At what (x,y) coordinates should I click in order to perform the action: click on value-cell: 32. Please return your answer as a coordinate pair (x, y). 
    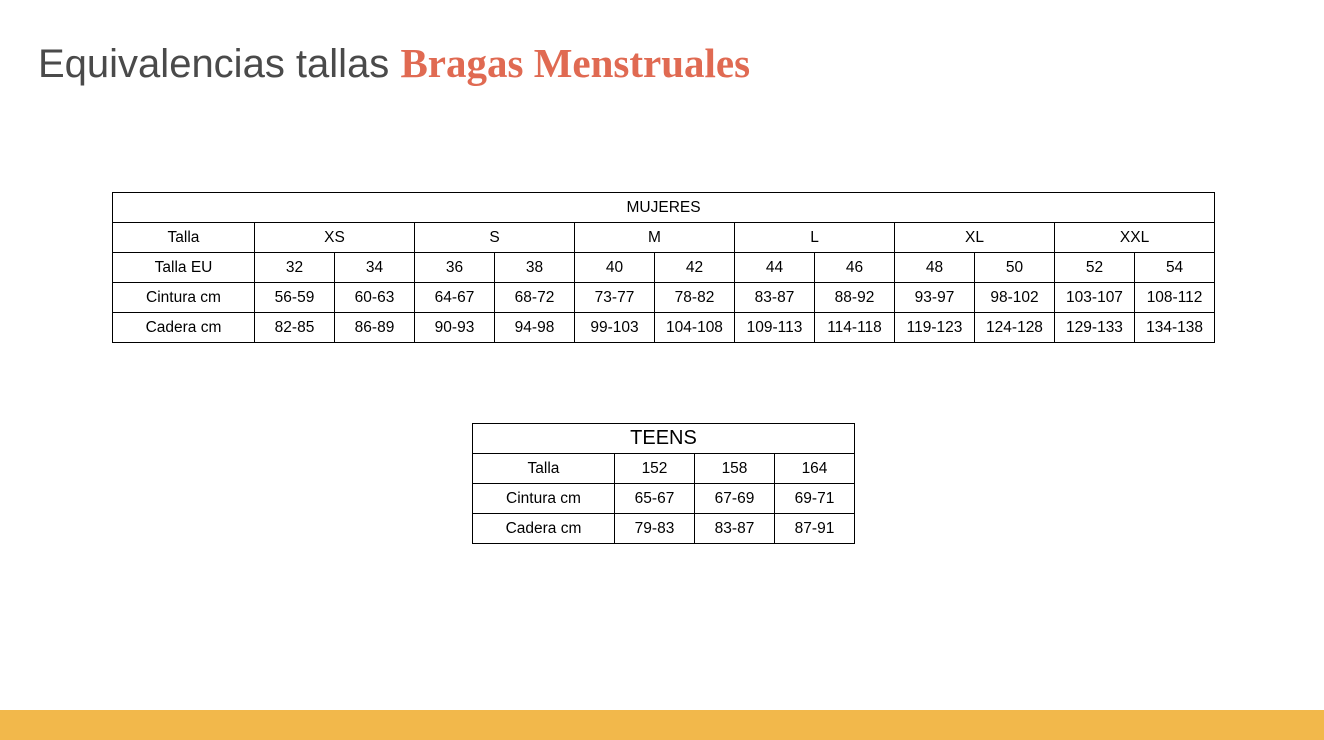
    Looking at the image, I should click on (294, 267).